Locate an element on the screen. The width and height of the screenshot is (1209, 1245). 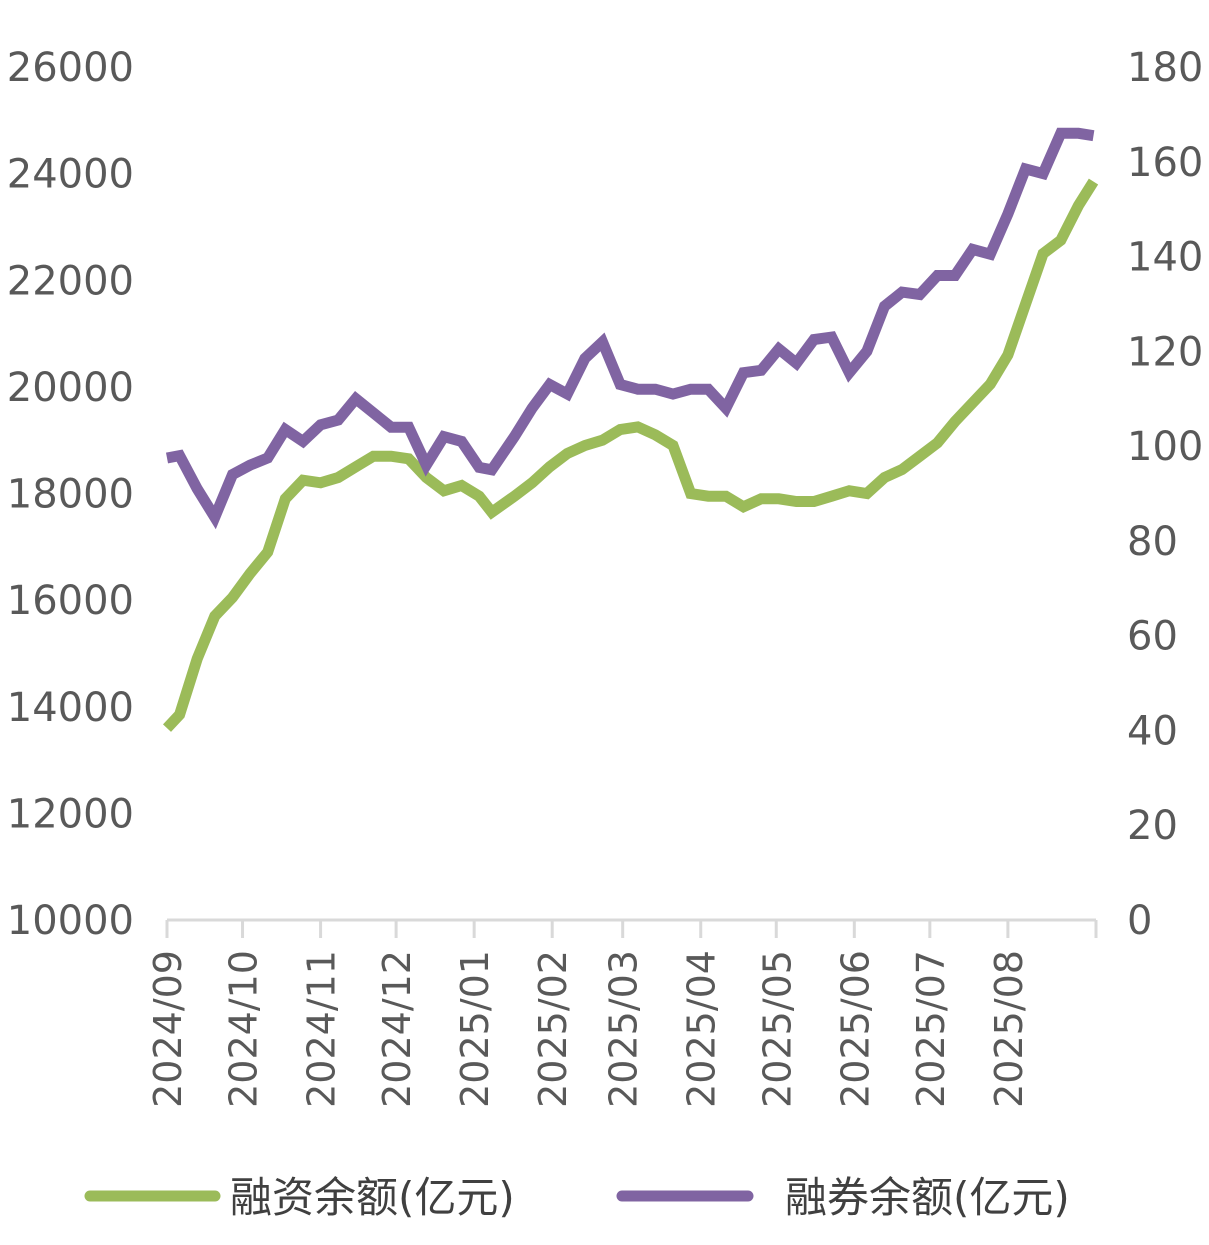
right-y-tick-label: 60 is located at coordinates (1152, 637).